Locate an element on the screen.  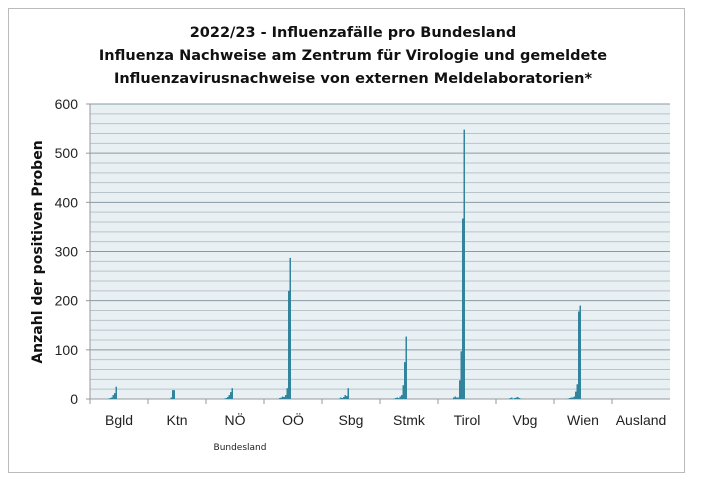
y-tick-label: 300 is located at coordinates (67, 252).